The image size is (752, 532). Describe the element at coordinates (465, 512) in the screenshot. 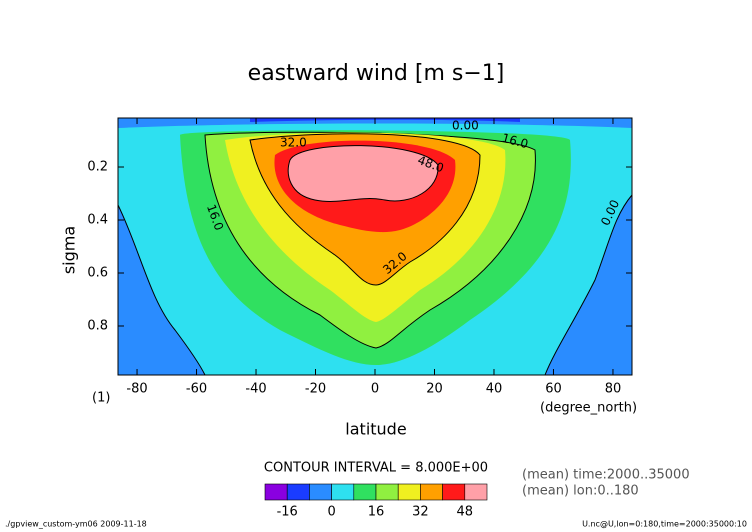

I see `colorbar-tick-label: 48` at that location.